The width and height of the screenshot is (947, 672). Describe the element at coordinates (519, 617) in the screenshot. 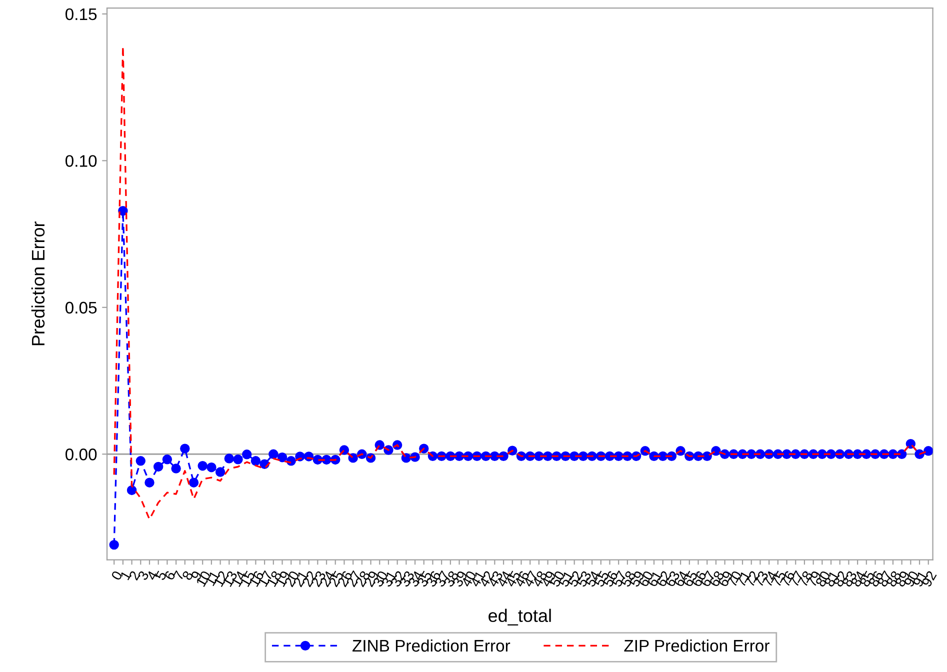

I see `x-axis-title: ed_total` at that location.